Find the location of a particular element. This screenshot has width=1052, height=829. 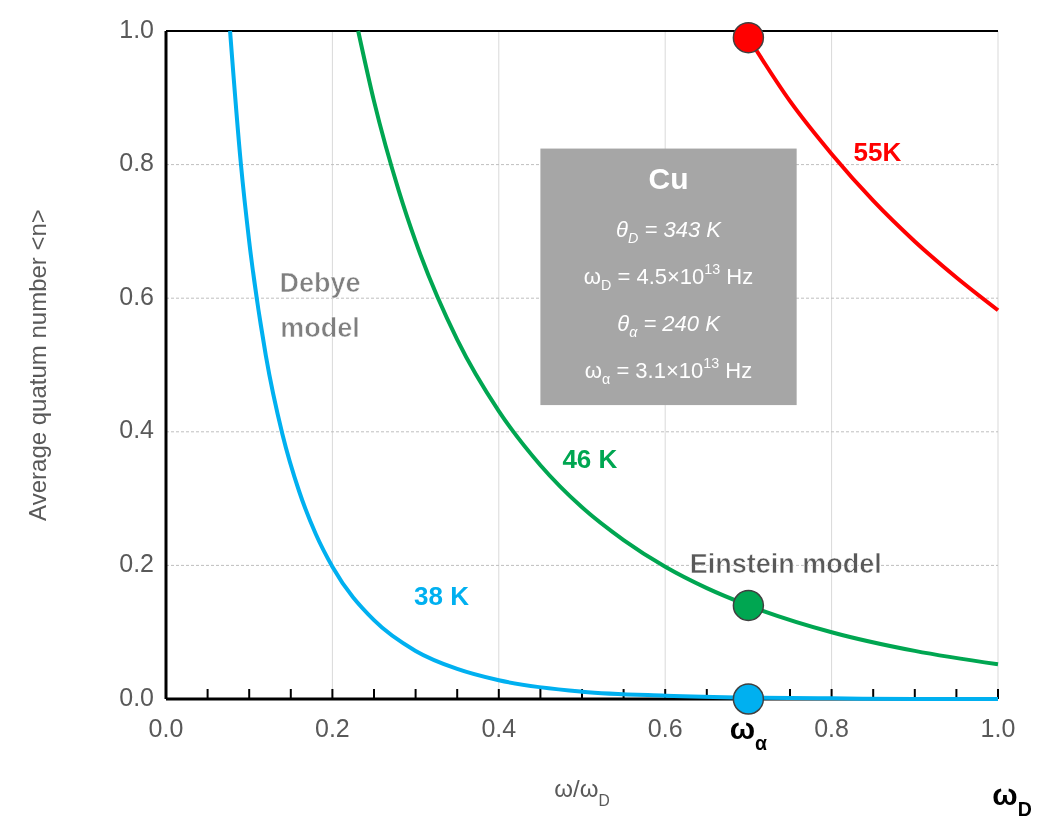

series-label: 46 K is located at coordinates (590, 459).